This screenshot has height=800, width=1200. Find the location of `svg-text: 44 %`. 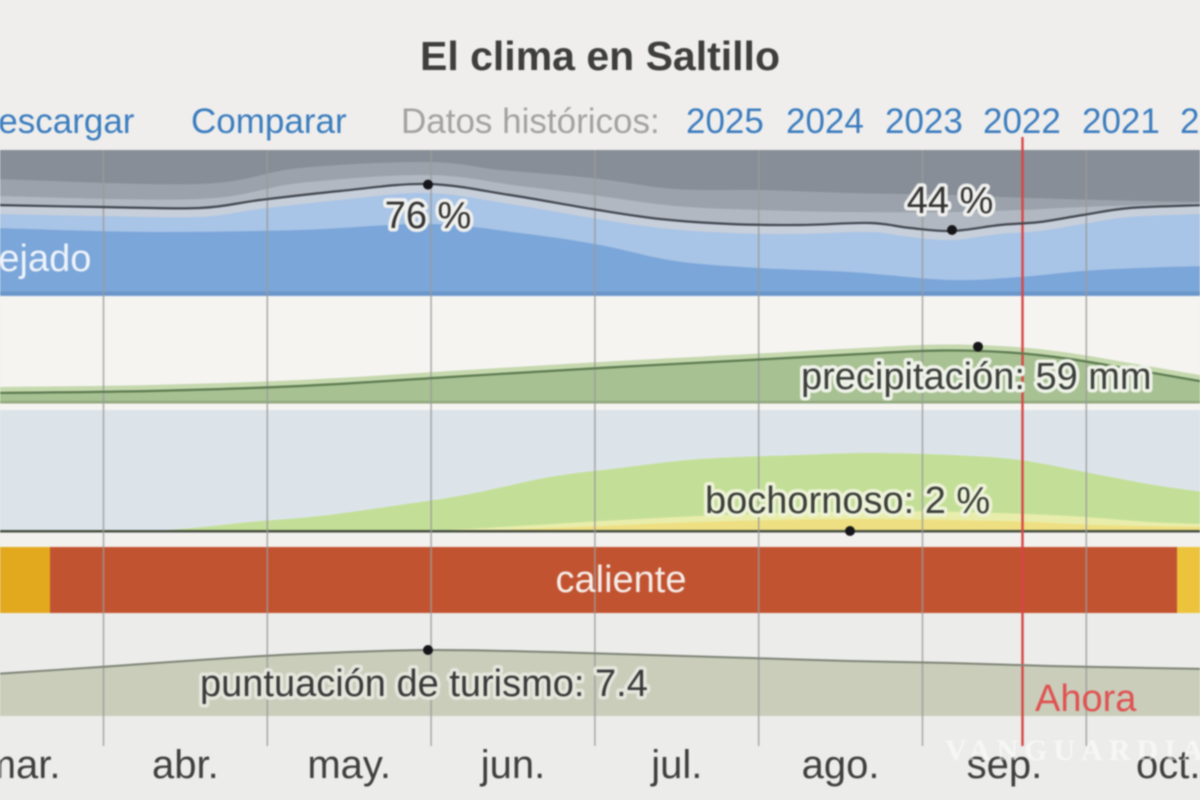

svg-text: 44 % is located at coordinates (950, 201).